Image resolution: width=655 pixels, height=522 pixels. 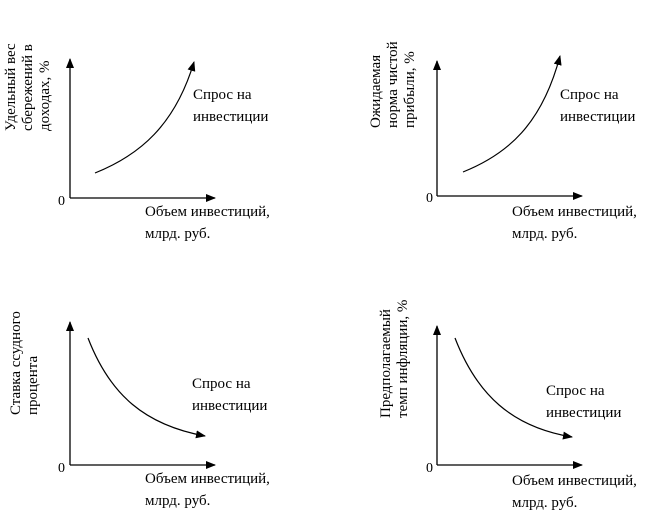 I want to click on panel-4-axes, so click(x=508, y=397).